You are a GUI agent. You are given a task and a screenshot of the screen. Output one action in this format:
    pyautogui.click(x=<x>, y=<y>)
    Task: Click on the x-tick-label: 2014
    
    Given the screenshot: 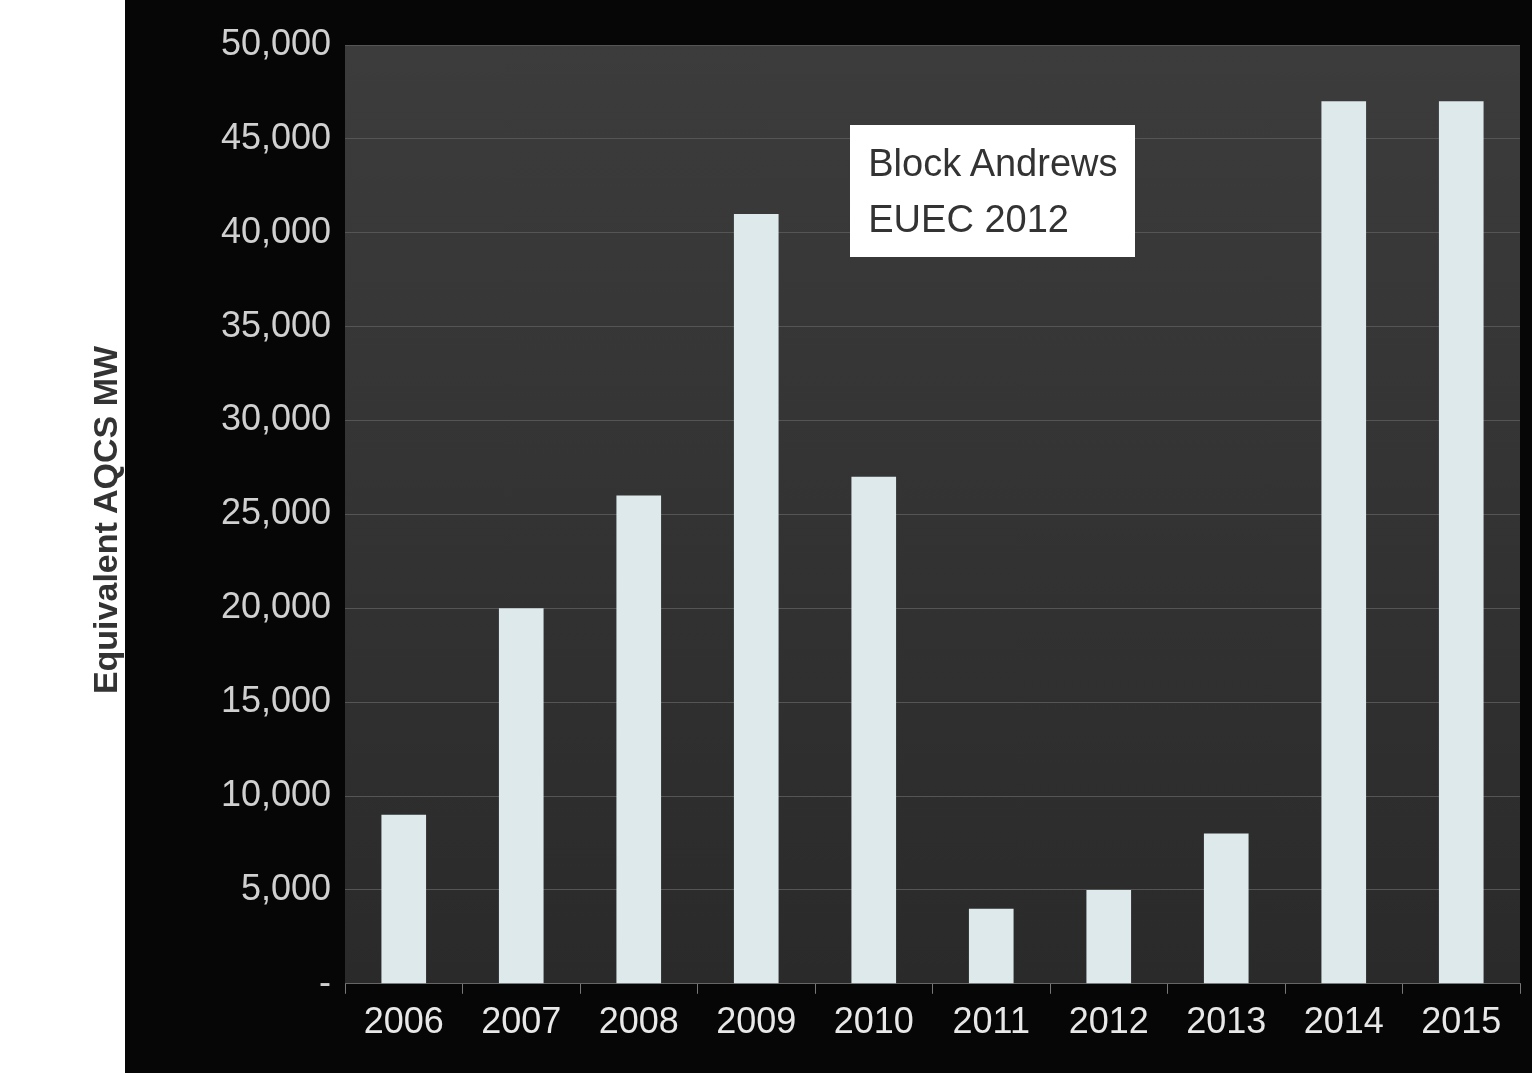 What is the action you would take?
    pyautogui.click(x=1343, y=1021)
    